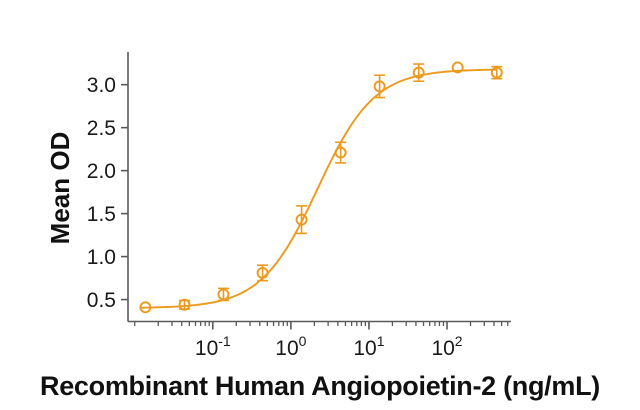 This screenshot has width=640, height=410. What do you see at coordinates (101, 257) in the screenshot?
I see `y-tick-label: 1.0` at bounding box center [101, 257].